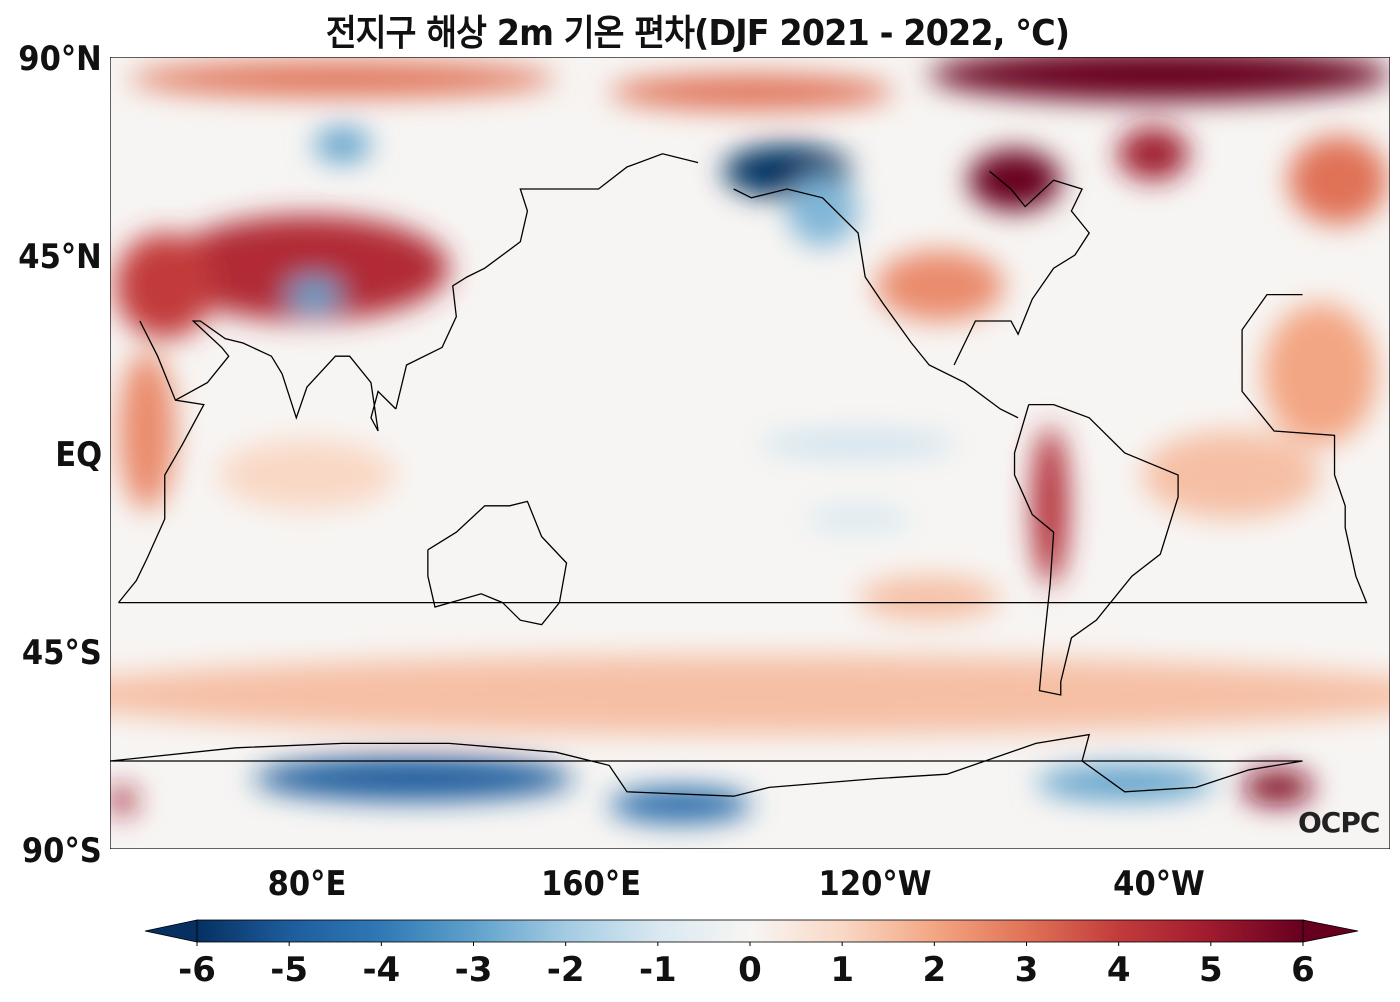  I want to click on coastline-asia-south, so click(286, 376).